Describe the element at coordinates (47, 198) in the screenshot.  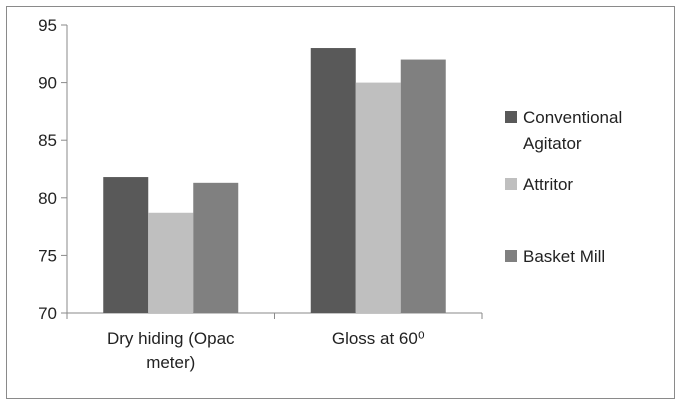
I see `y-tick-label: 80` at that location.